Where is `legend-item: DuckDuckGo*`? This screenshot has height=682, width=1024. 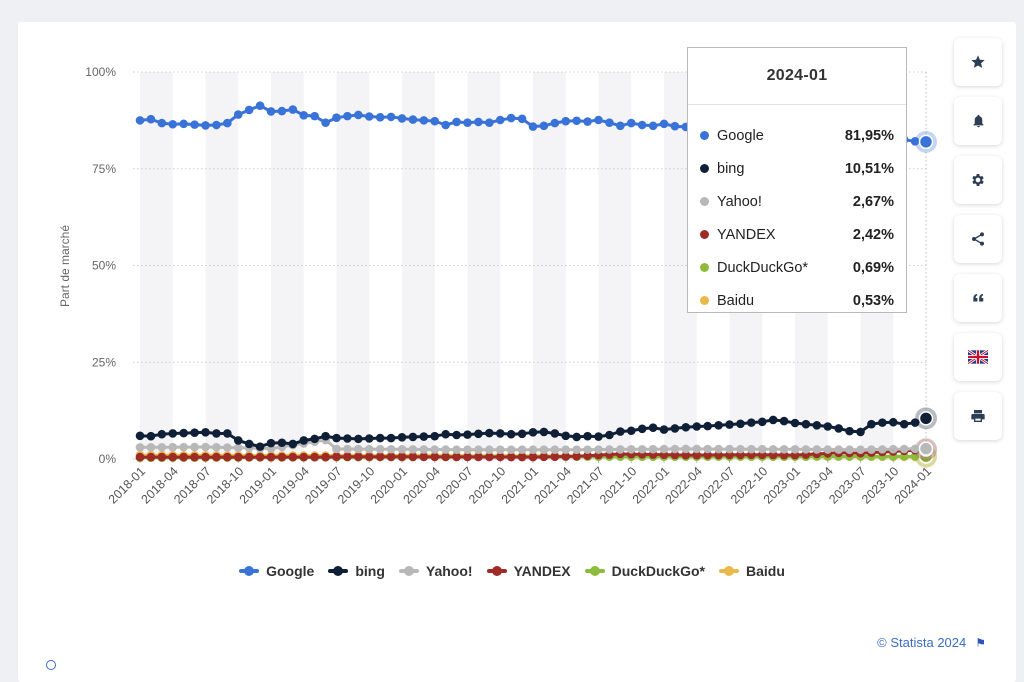 legend-item: DuckDuckGo* is located at coordinates (644, 571).